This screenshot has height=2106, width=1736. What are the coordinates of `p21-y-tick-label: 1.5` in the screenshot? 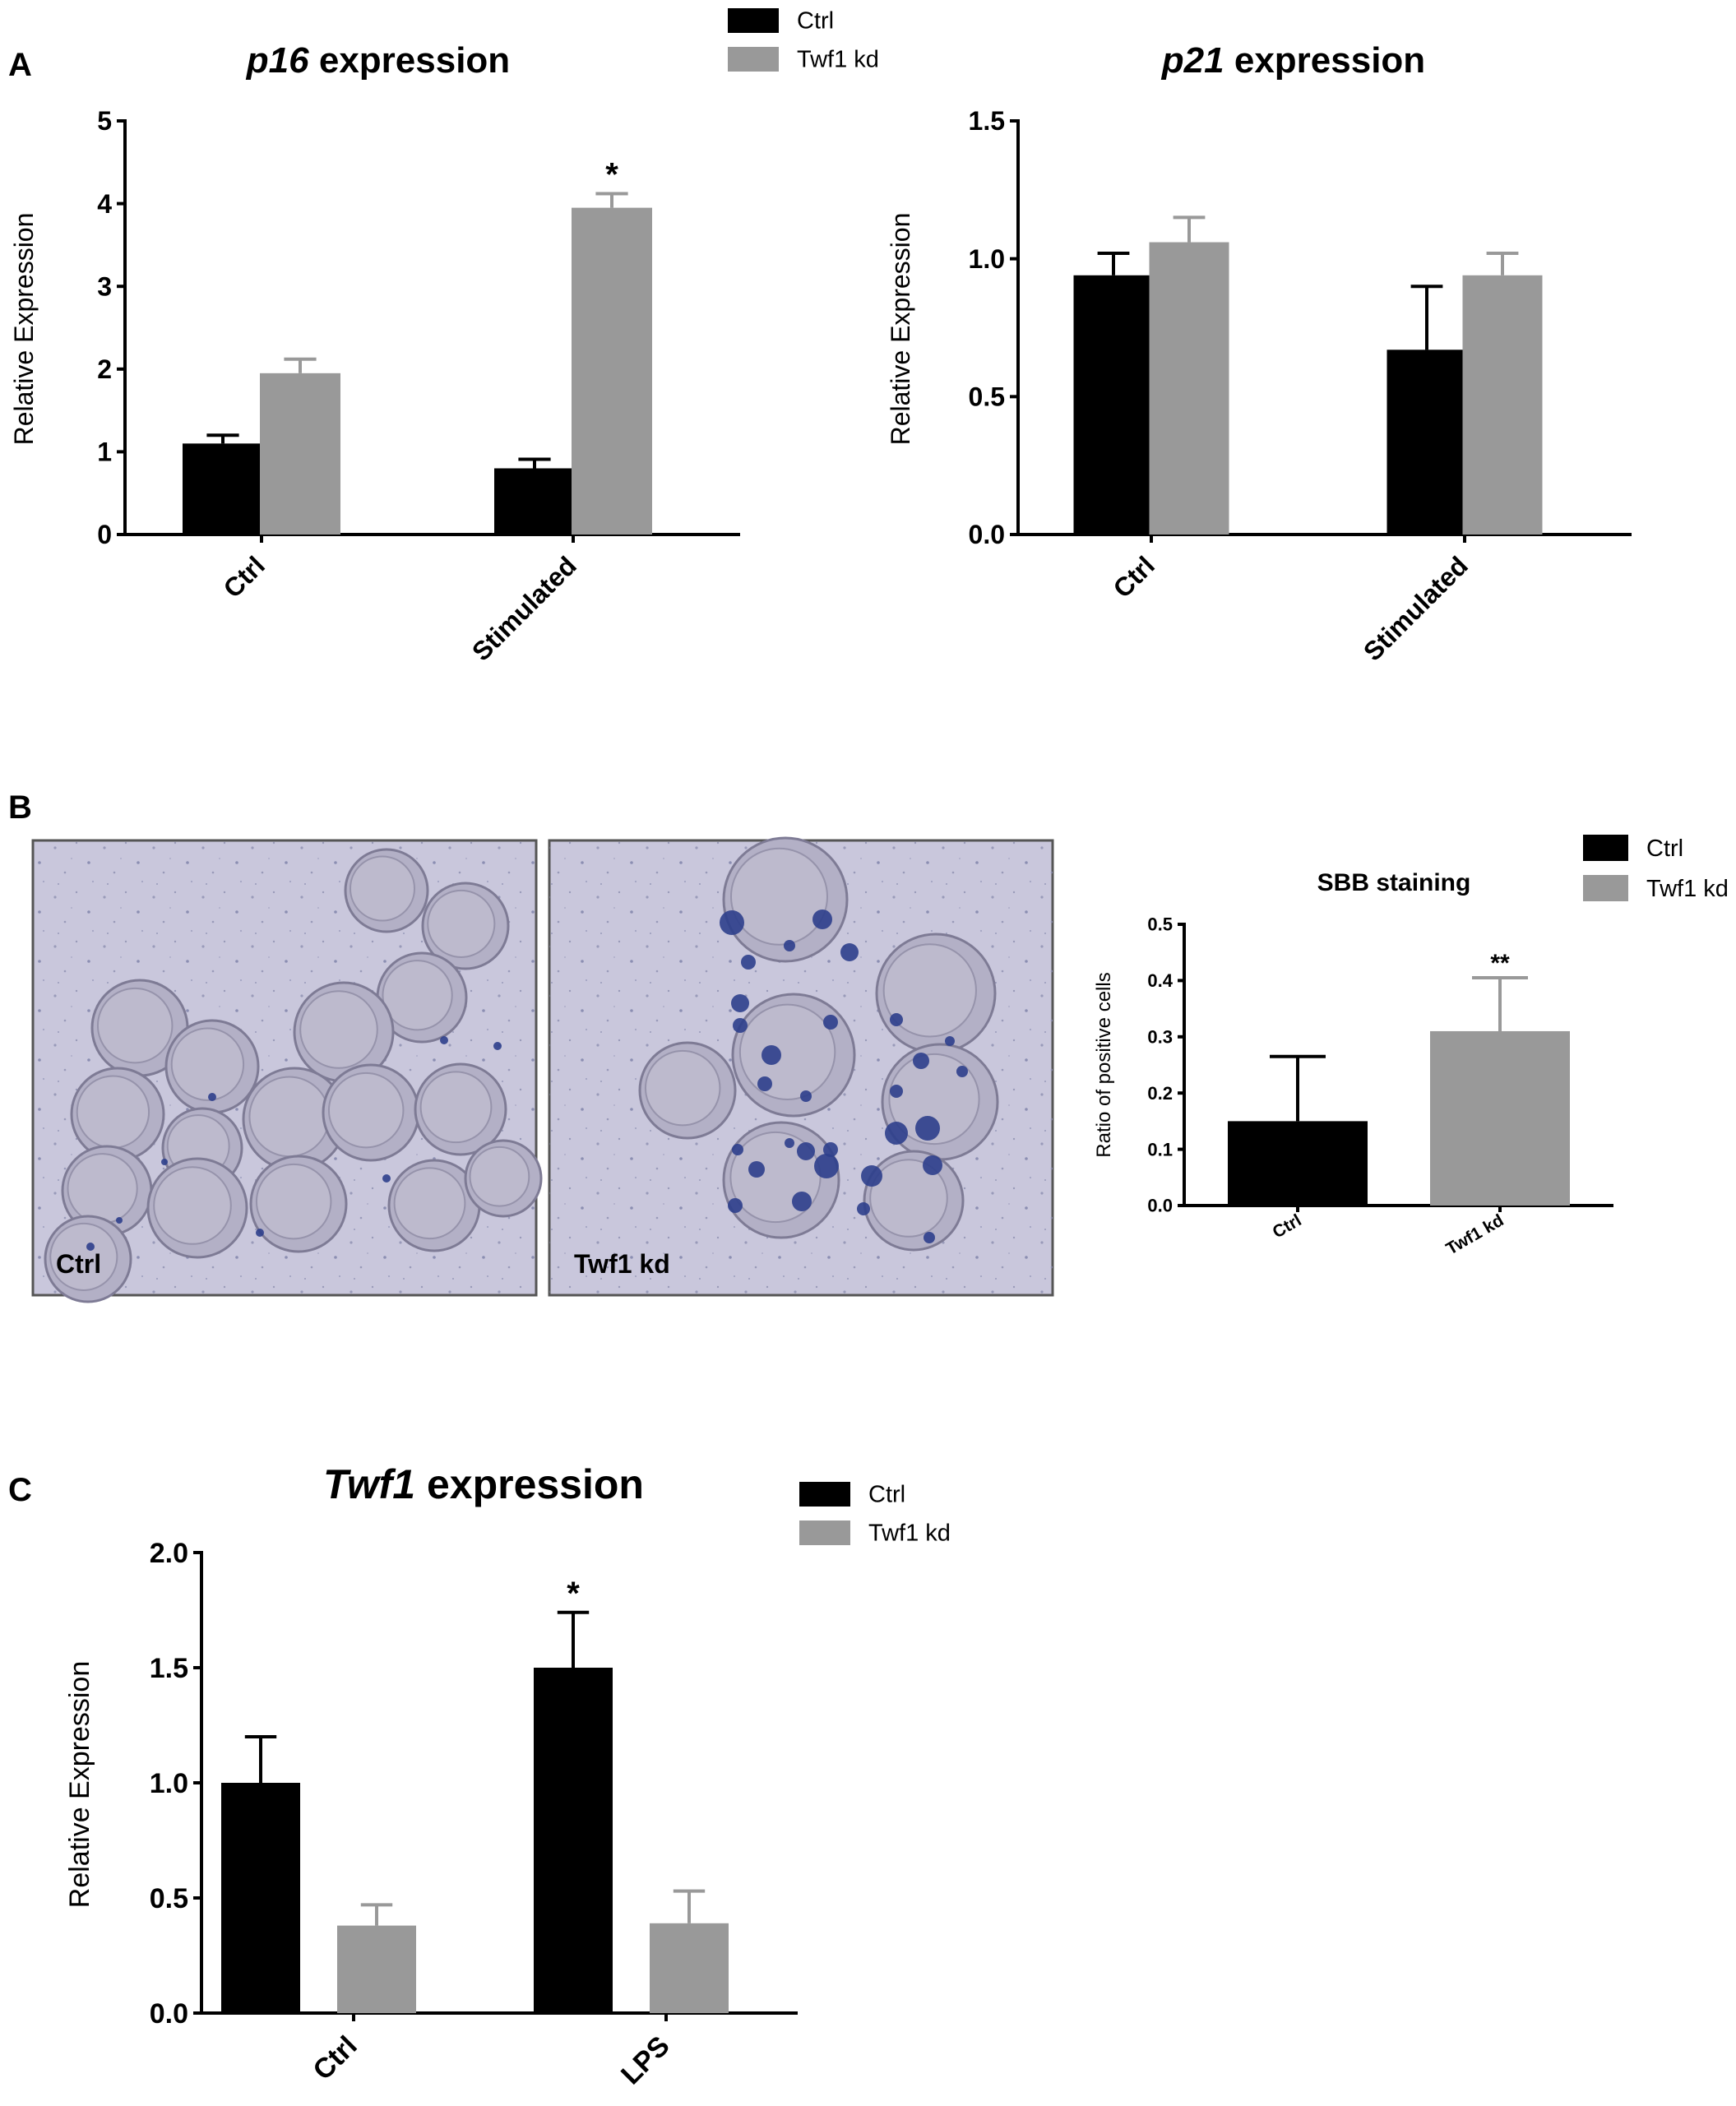 It's located at (987, 121).